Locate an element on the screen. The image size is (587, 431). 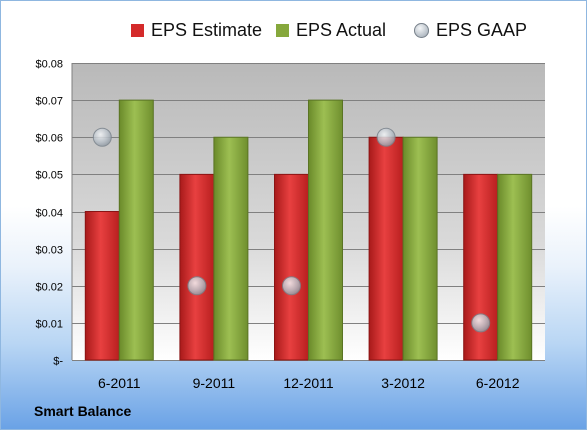
legend-label: EPS Estimate is located at coordinates (207, 29).